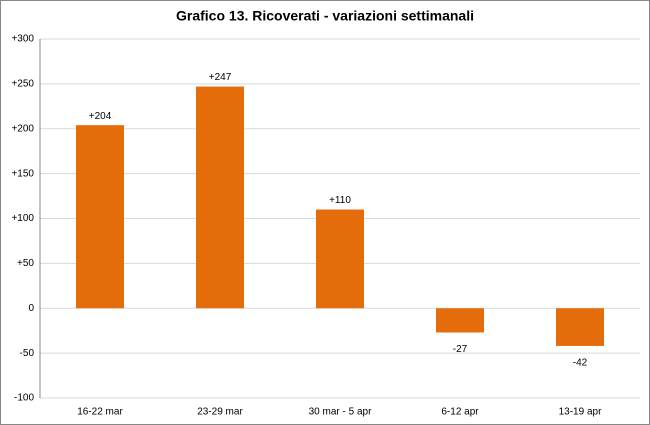 Image resolution: width=650 pixels, height=425 pixels. I want to click on data-label: -27, so click(460, 349).